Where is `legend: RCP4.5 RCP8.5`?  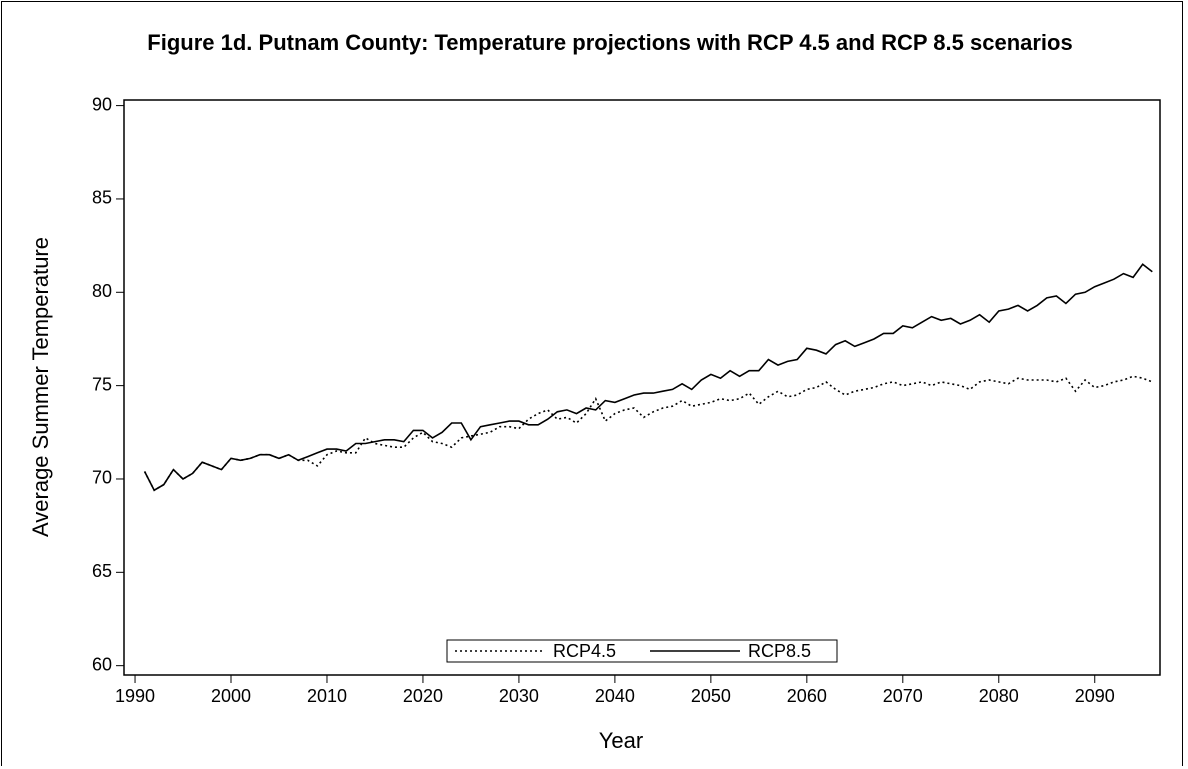 legend: RCP4.5 RCP8.5 is located at coordinates (642, 651).